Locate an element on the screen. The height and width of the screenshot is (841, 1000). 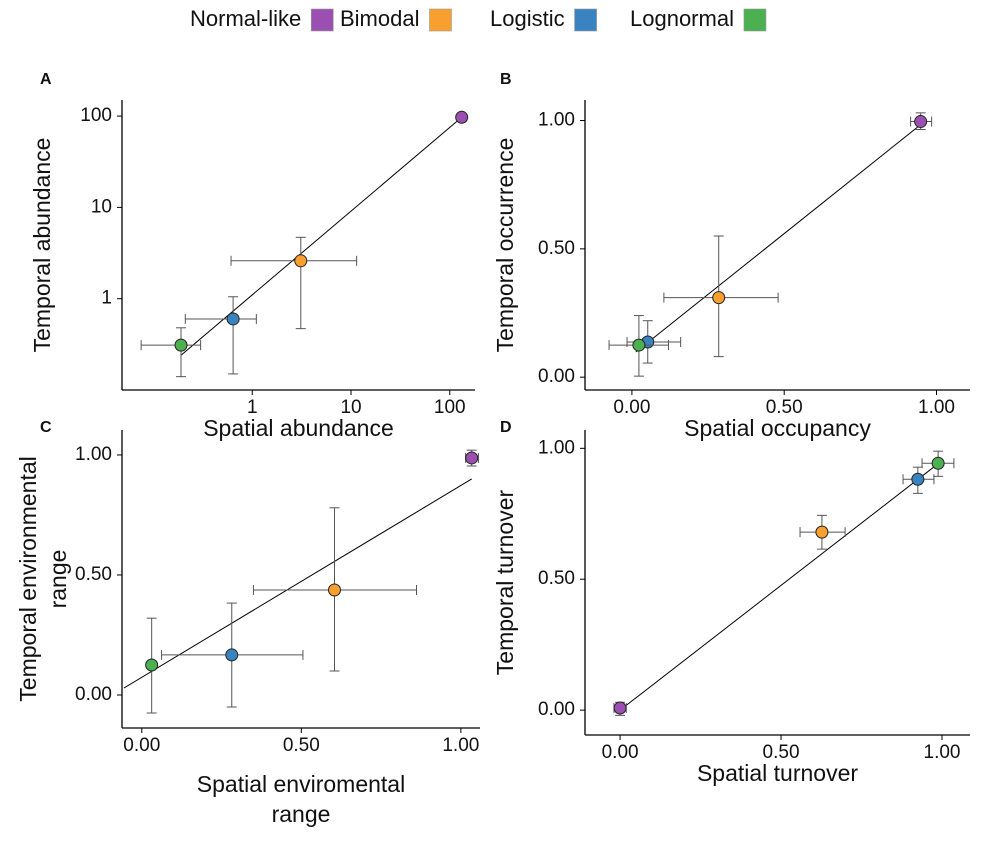
panel-label: A is located at coordinates (46, 79).